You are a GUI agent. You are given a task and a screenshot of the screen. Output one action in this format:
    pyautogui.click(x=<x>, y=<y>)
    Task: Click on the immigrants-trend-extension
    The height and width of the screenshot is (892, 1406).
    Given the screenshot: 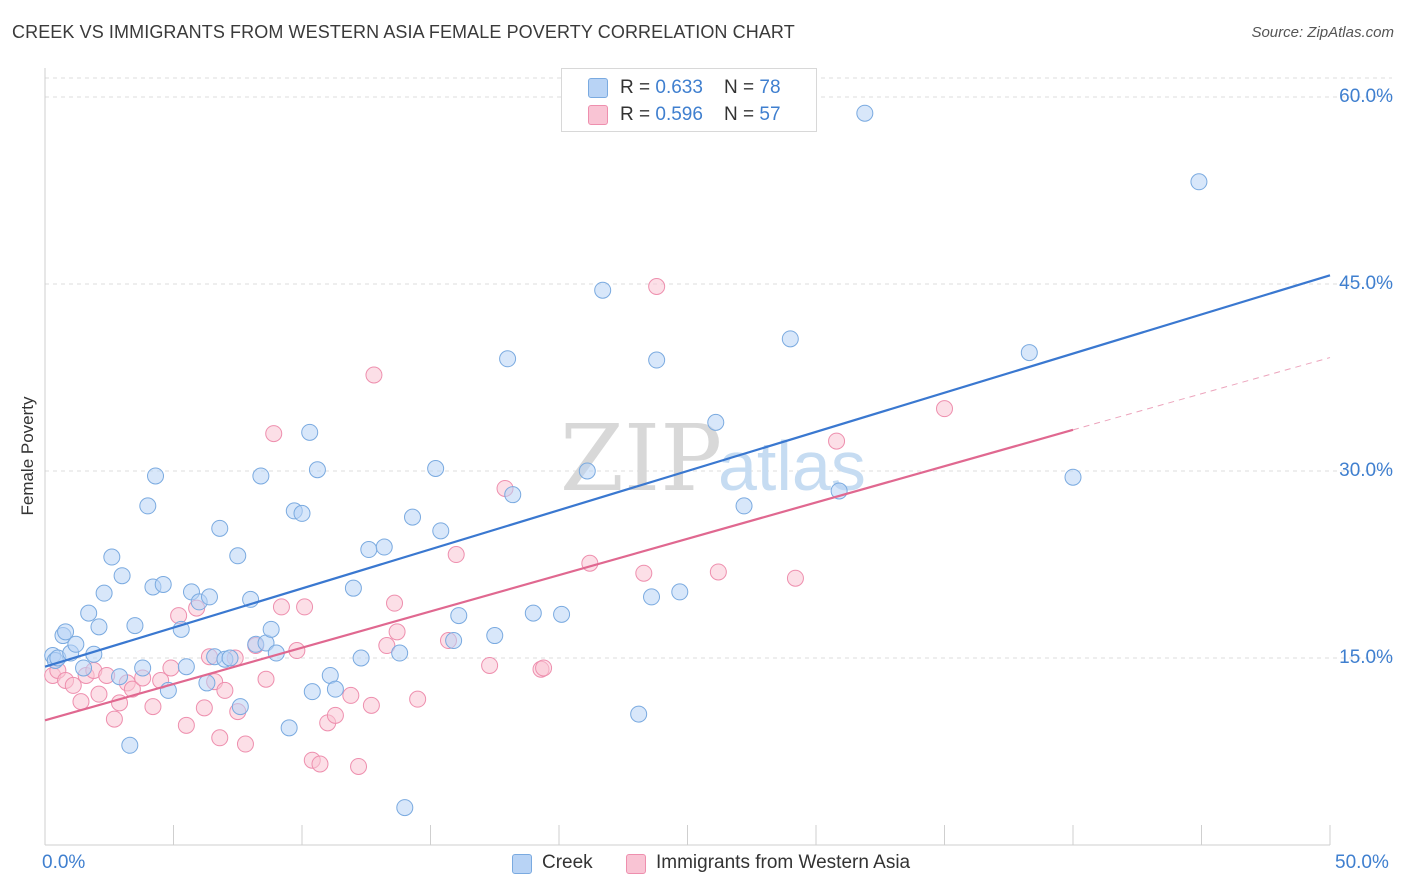 What is the action you would take?
    pyautogui.click(x=1201, y=394)
    